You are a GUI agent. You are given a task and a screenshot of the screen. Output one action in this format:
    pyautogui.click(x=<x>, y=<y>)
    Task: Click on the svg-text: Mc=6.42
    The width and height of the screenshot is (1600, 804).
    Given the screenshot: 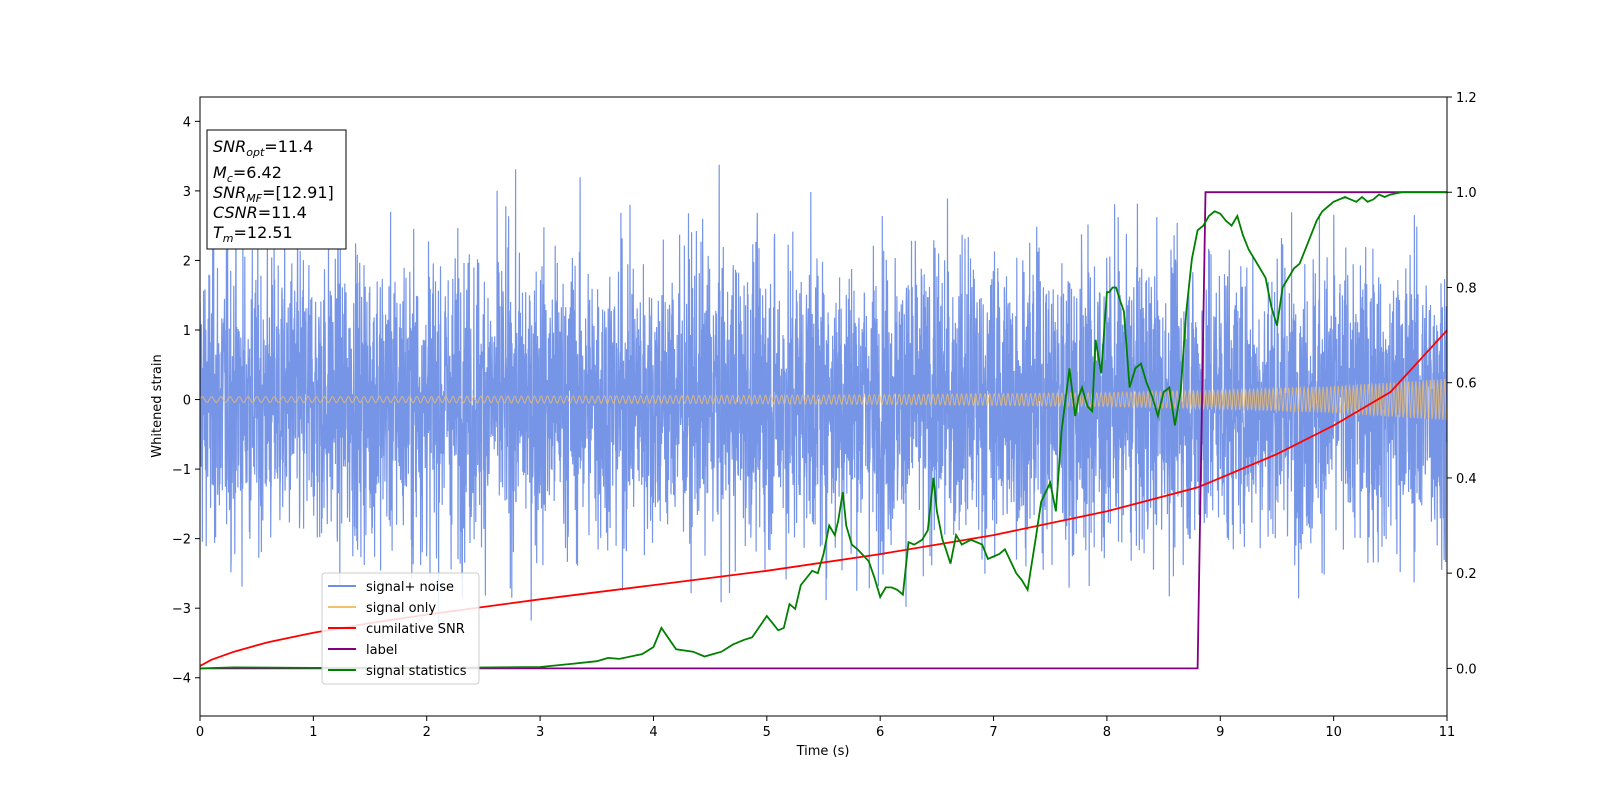 What is the action you would take?
    pyautogui.click(x=247, y=174)
    